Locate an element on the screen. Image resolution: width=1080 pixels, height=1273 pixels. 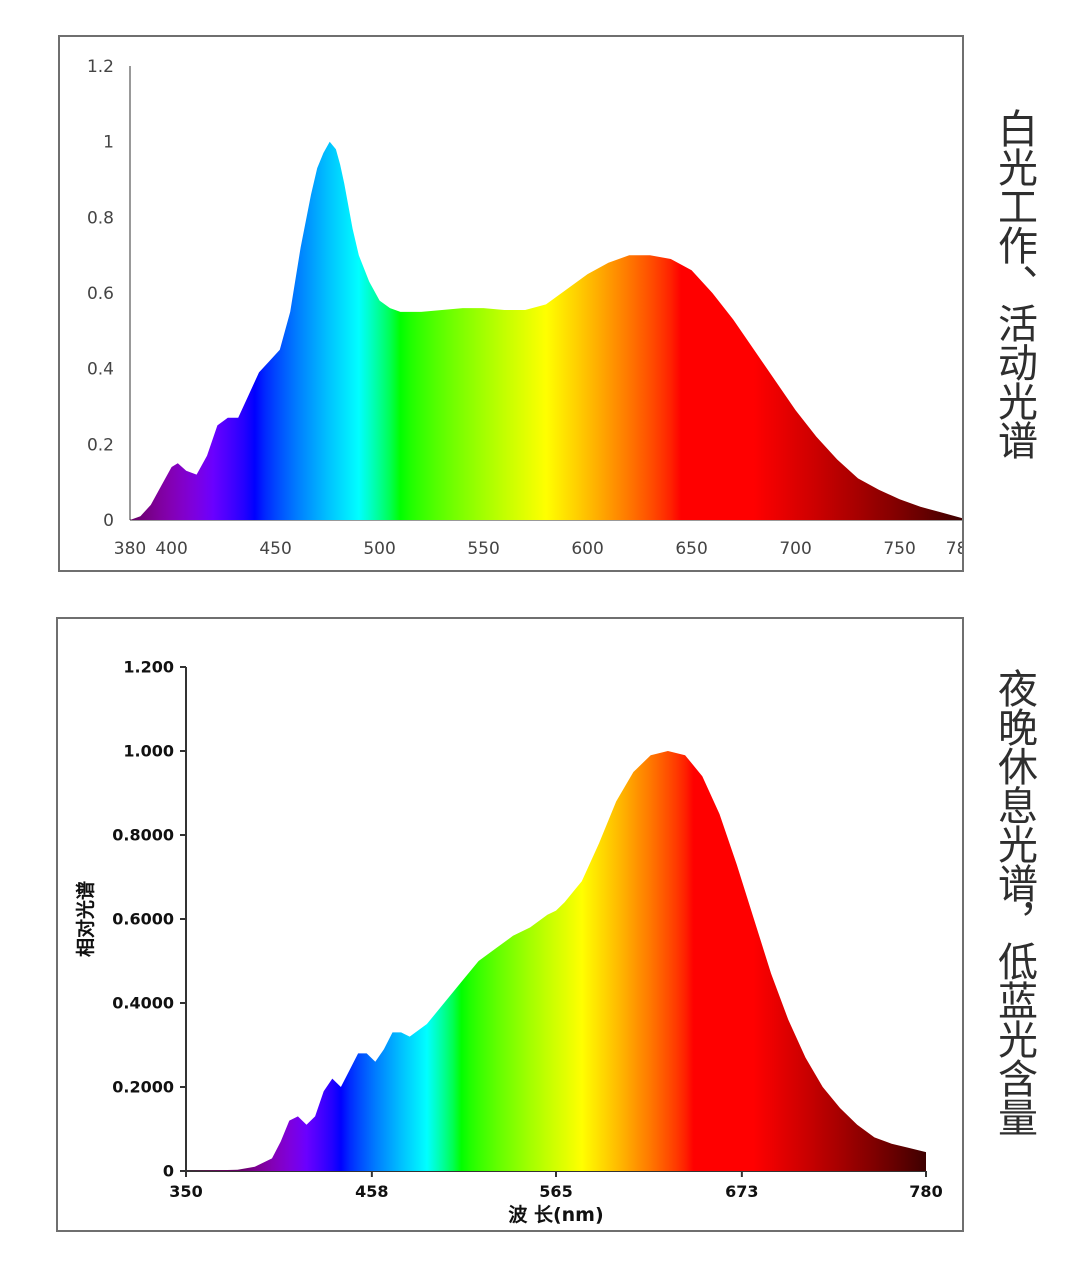
x-tick-label: 380 is located at coordinates (130, 549).